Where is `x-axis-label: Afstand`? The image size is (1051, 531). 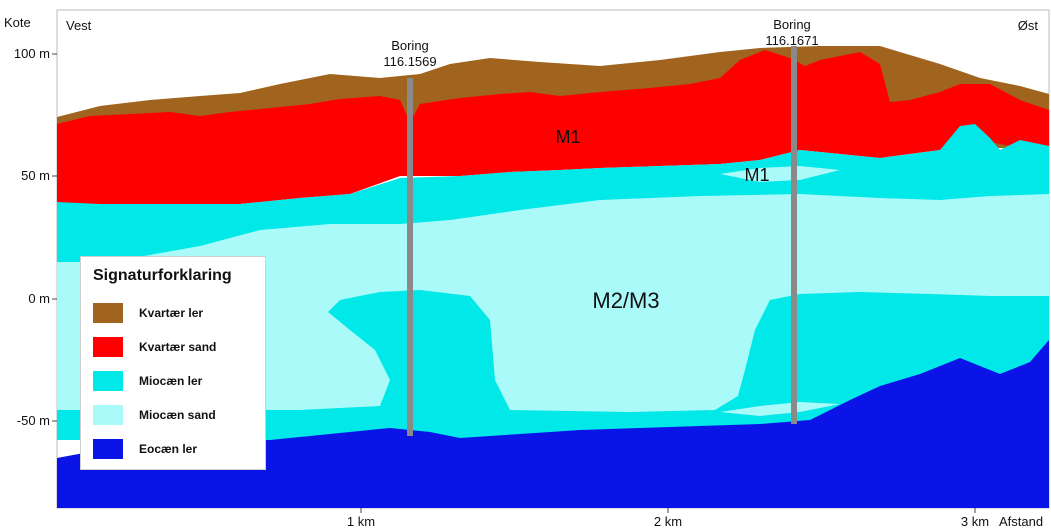
x-axis-label: Afstand is located at coordinates (1021, 521).